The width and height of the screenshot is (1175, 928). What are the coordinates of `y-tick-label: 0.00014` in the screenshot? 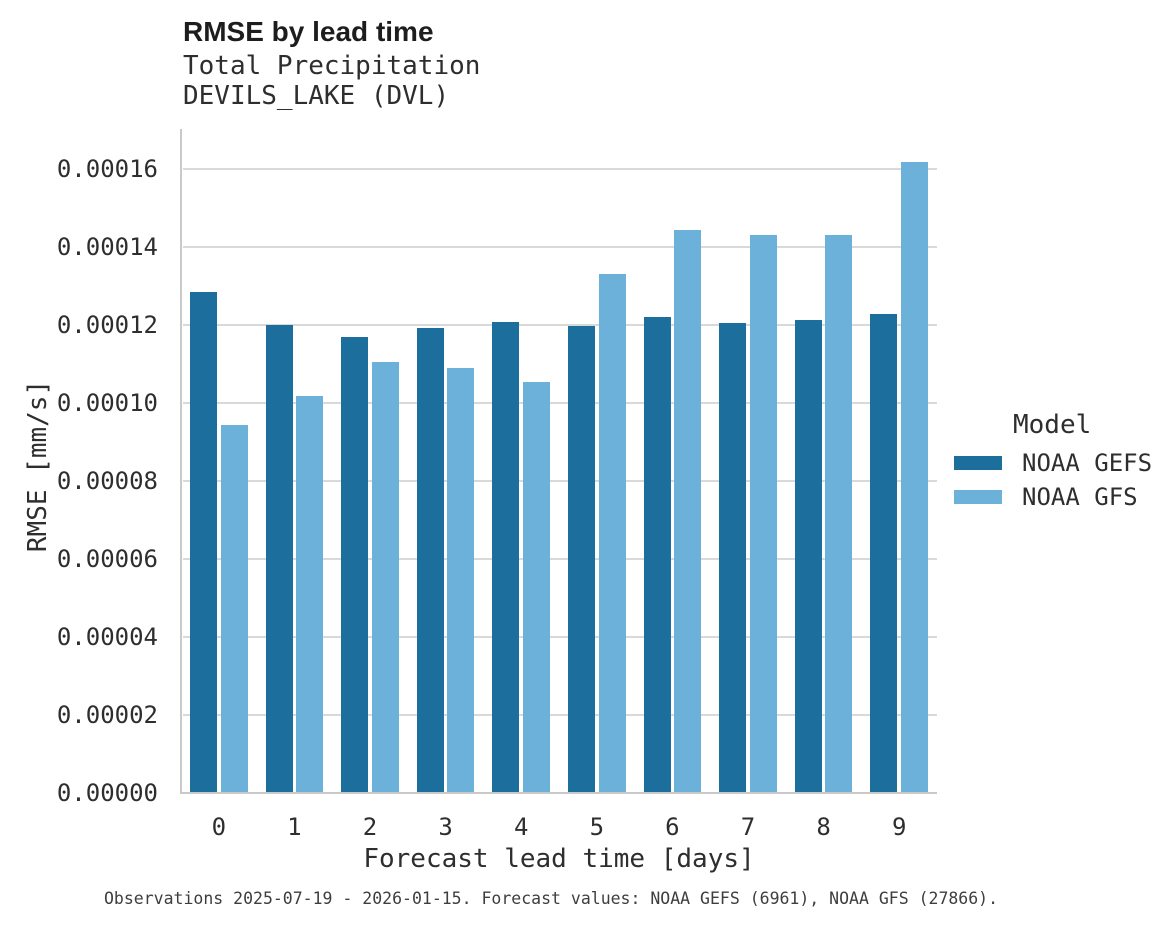 It's located at (107, 247).